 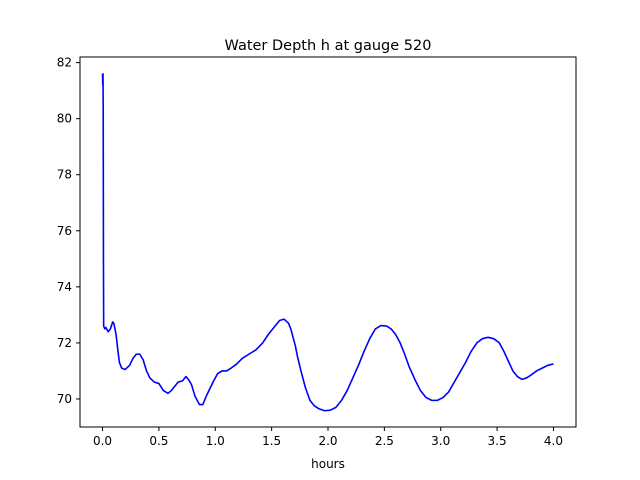 What do you see at coordinates (64, 343) in the screenshot?
I see `y-tick-label: 72` at bounding box center [64, 343].